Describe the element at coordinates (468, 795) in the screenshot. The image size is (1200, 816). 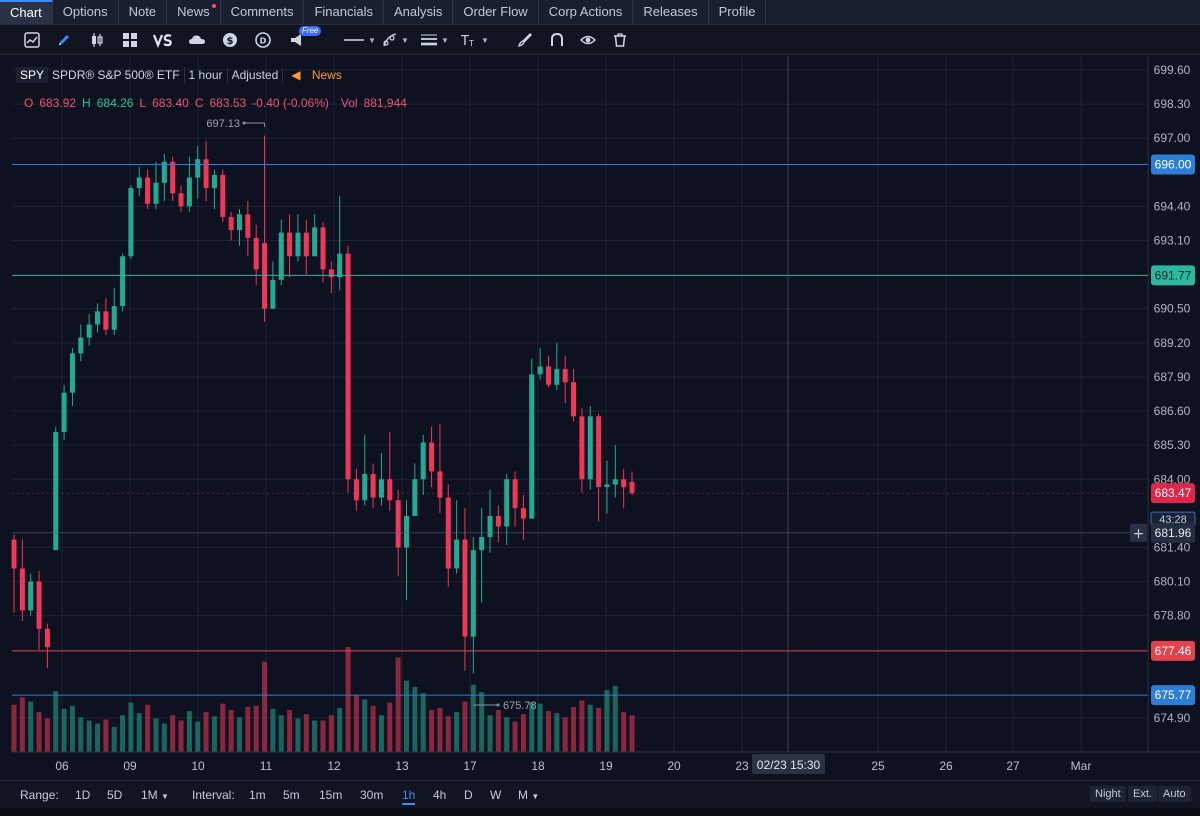
I see `interval-d: D` at that location.